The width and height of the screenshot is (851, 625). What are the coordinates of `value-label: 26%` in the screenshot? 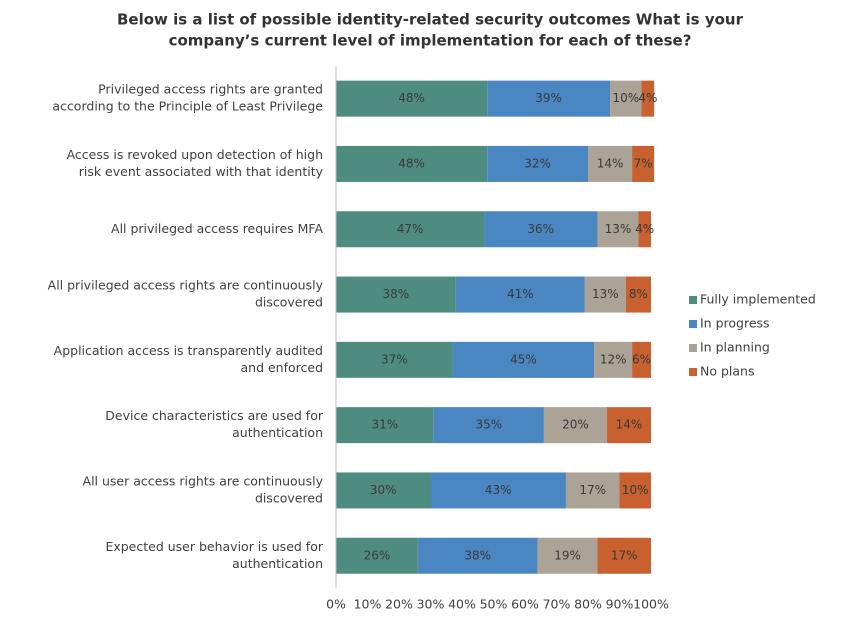 It's located at (377, 555).